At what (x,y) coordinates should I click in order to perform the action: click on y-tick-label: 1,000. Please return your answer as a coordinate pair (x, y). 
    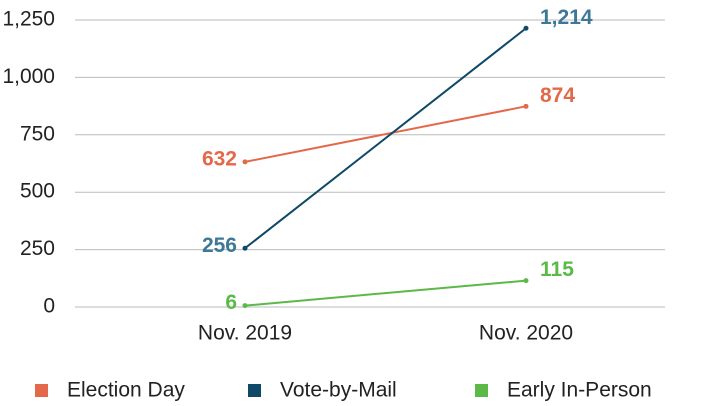
    Looking at the image, I should click on (28, 76).